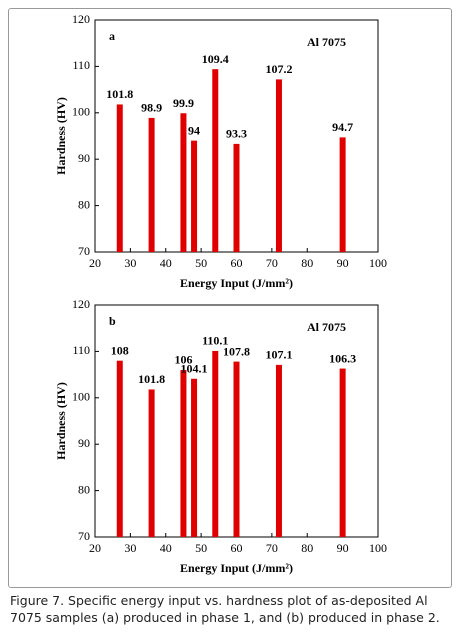  Describe the element at coordinates (342, 358) in the screenshot. I see `data-label: 106.3` at that location.